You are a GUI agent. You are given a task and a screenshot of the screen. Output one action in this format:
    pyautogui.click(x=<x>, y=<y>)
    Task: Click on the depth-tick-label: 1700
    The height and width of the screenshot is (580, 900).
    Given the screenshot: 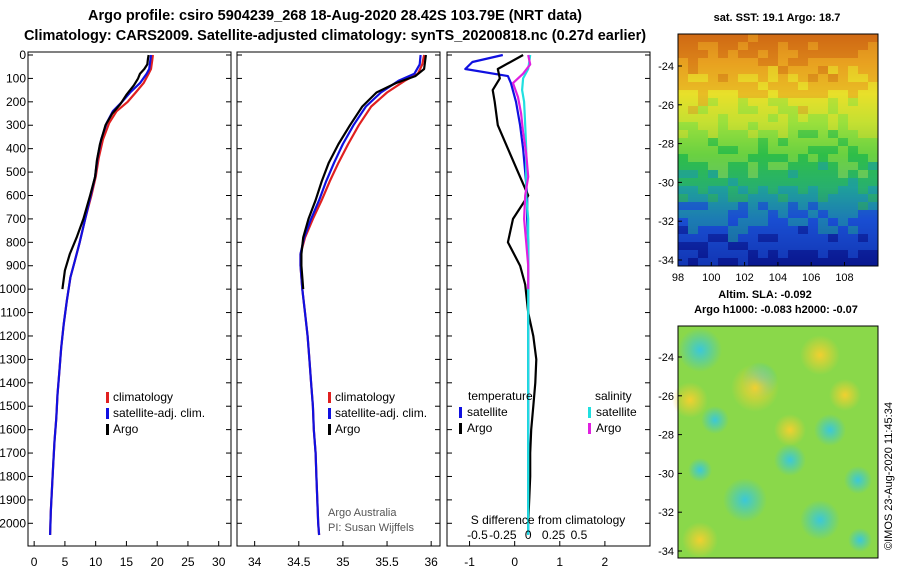 What is the action you would take?
    pyautogui.click(x=13, y=453)
    